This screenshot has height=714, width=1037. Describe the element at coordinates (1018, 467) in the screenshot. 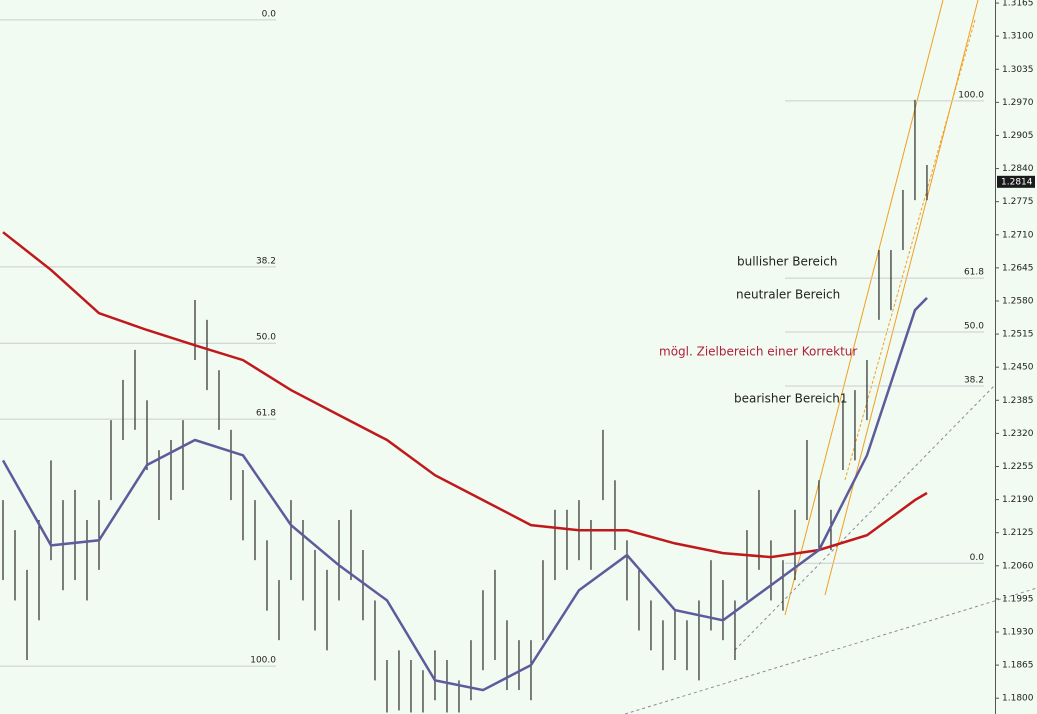

I see `y-tick-label: 1.2255` at that location.